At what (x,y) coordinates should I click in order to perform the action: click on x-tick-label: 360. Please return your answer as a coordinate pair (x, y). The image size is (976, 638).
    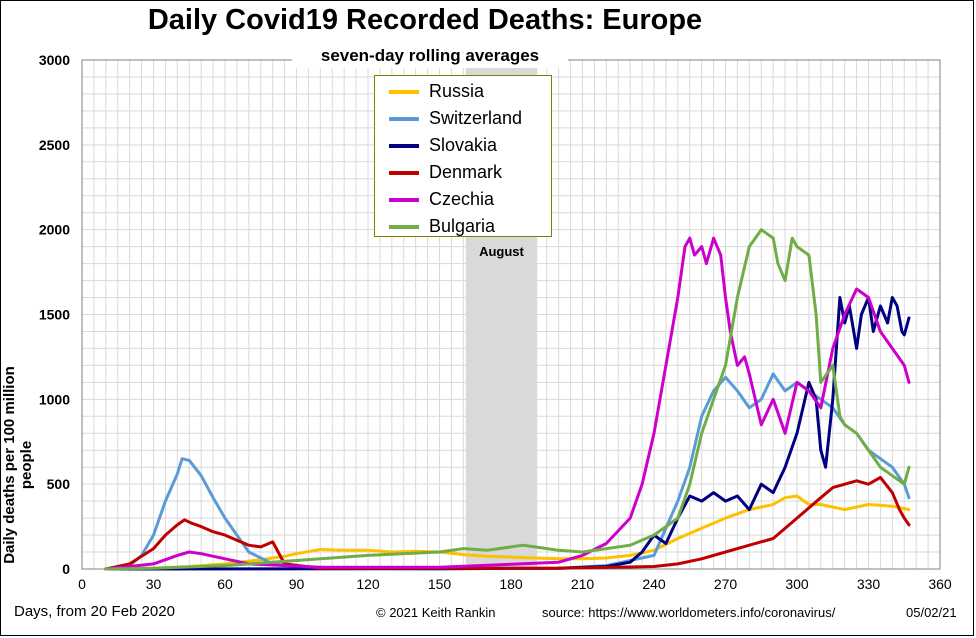
    Looking at the image, I should click on (940, 584).